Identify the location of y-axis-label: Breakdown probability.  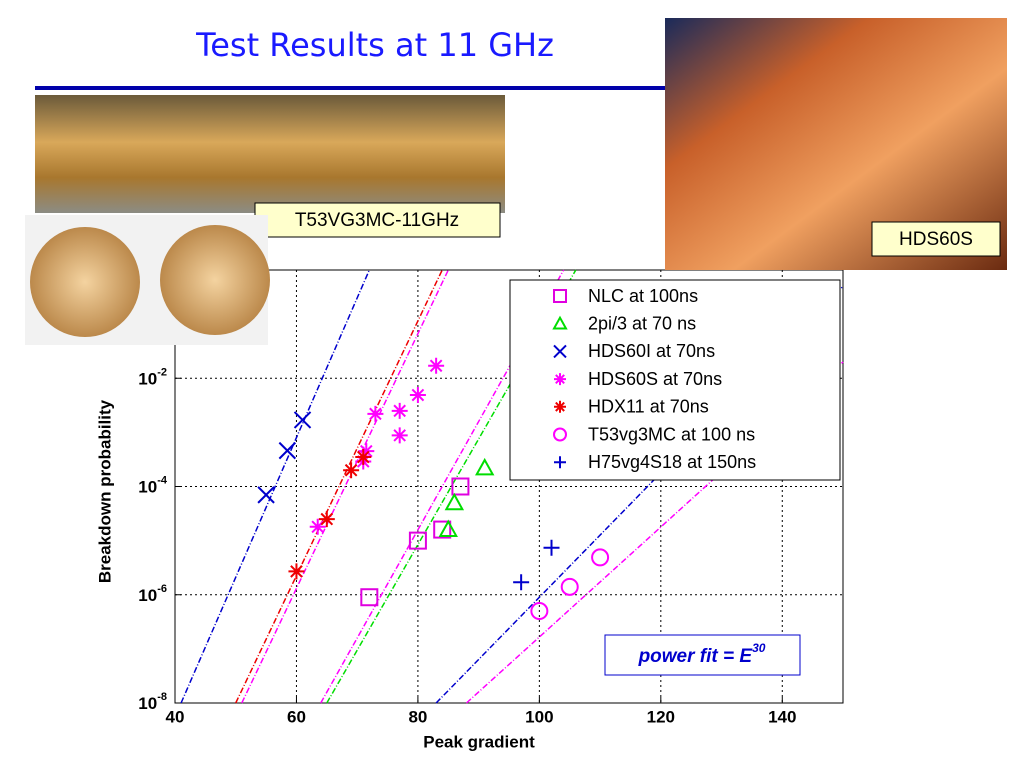
(104, 491).